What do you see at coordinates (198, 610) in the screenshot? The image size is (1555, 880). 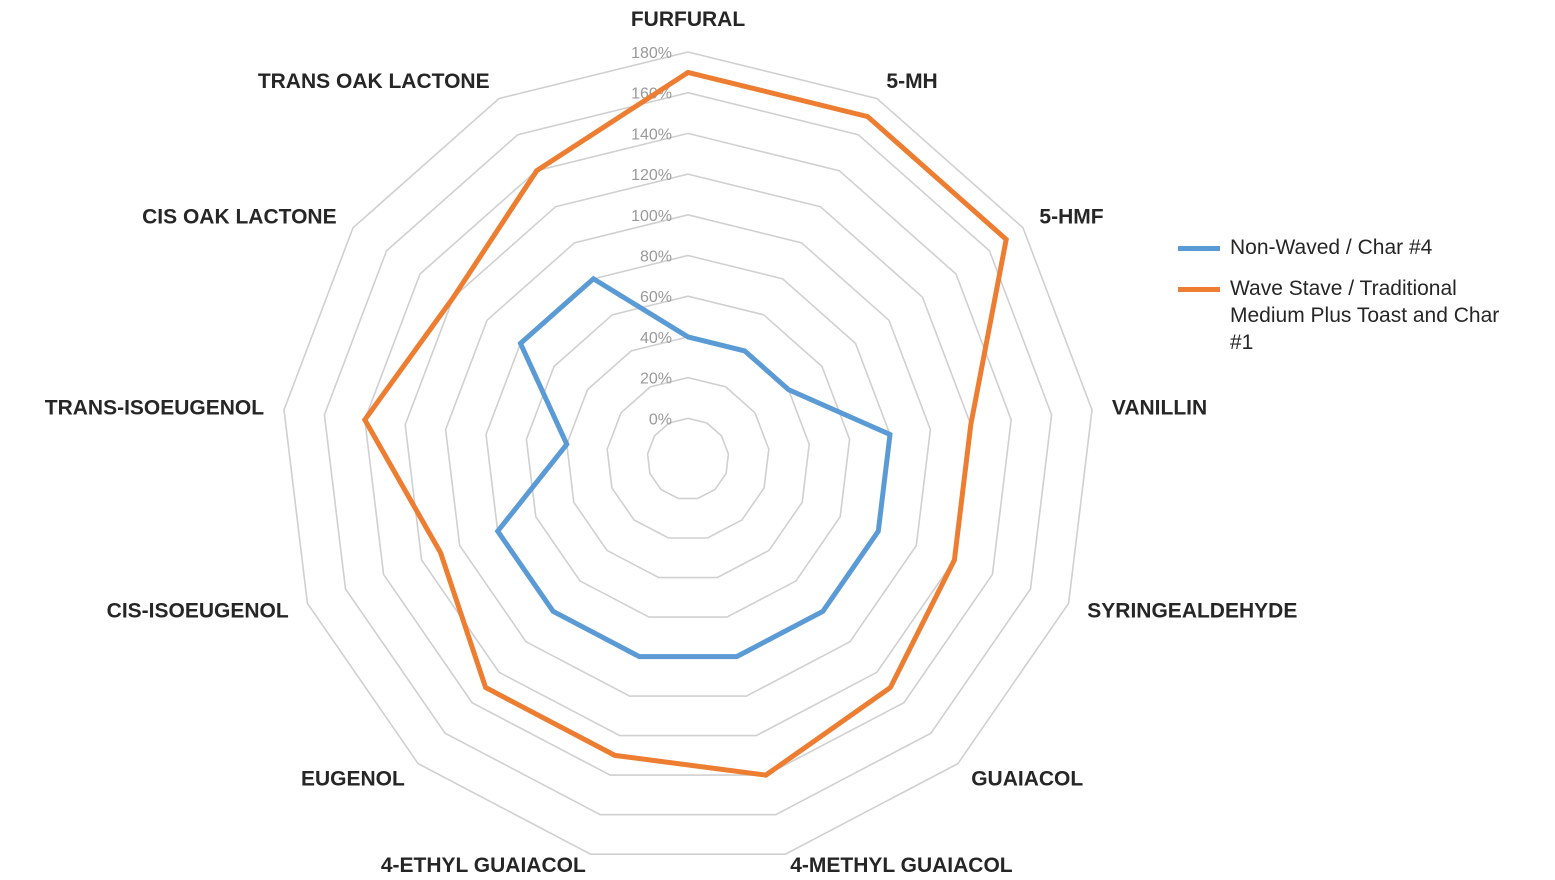 I see `category-label-cis-isoeugenol: CIS-ISOEUGENOL` at bounding box center [198, 610].